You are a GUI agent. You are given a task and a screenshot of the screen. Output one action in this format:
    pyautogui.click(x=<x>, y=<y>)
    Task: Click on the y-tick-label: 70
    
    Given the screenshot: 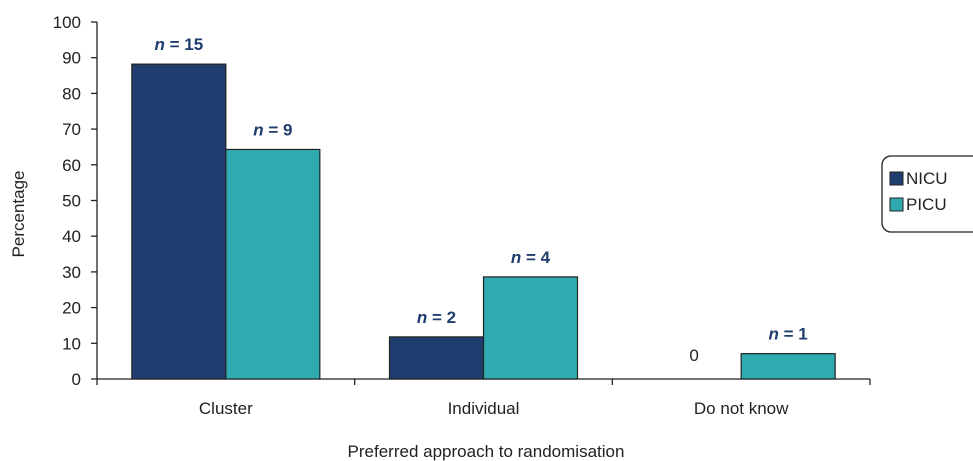 What is the action you would take?
    pyautogui.click(x=71, y=129)
    